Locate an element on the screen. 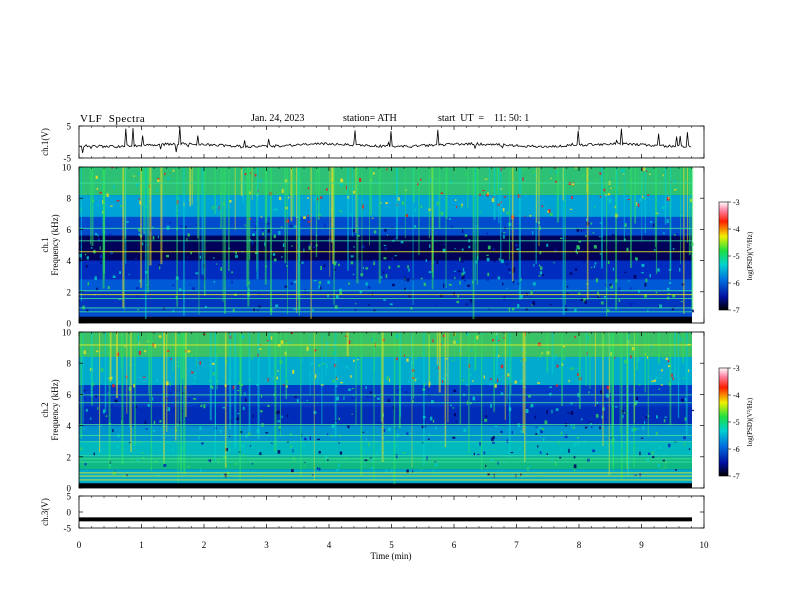  x-tick-label: 3 is located at coordinates (266, 545).